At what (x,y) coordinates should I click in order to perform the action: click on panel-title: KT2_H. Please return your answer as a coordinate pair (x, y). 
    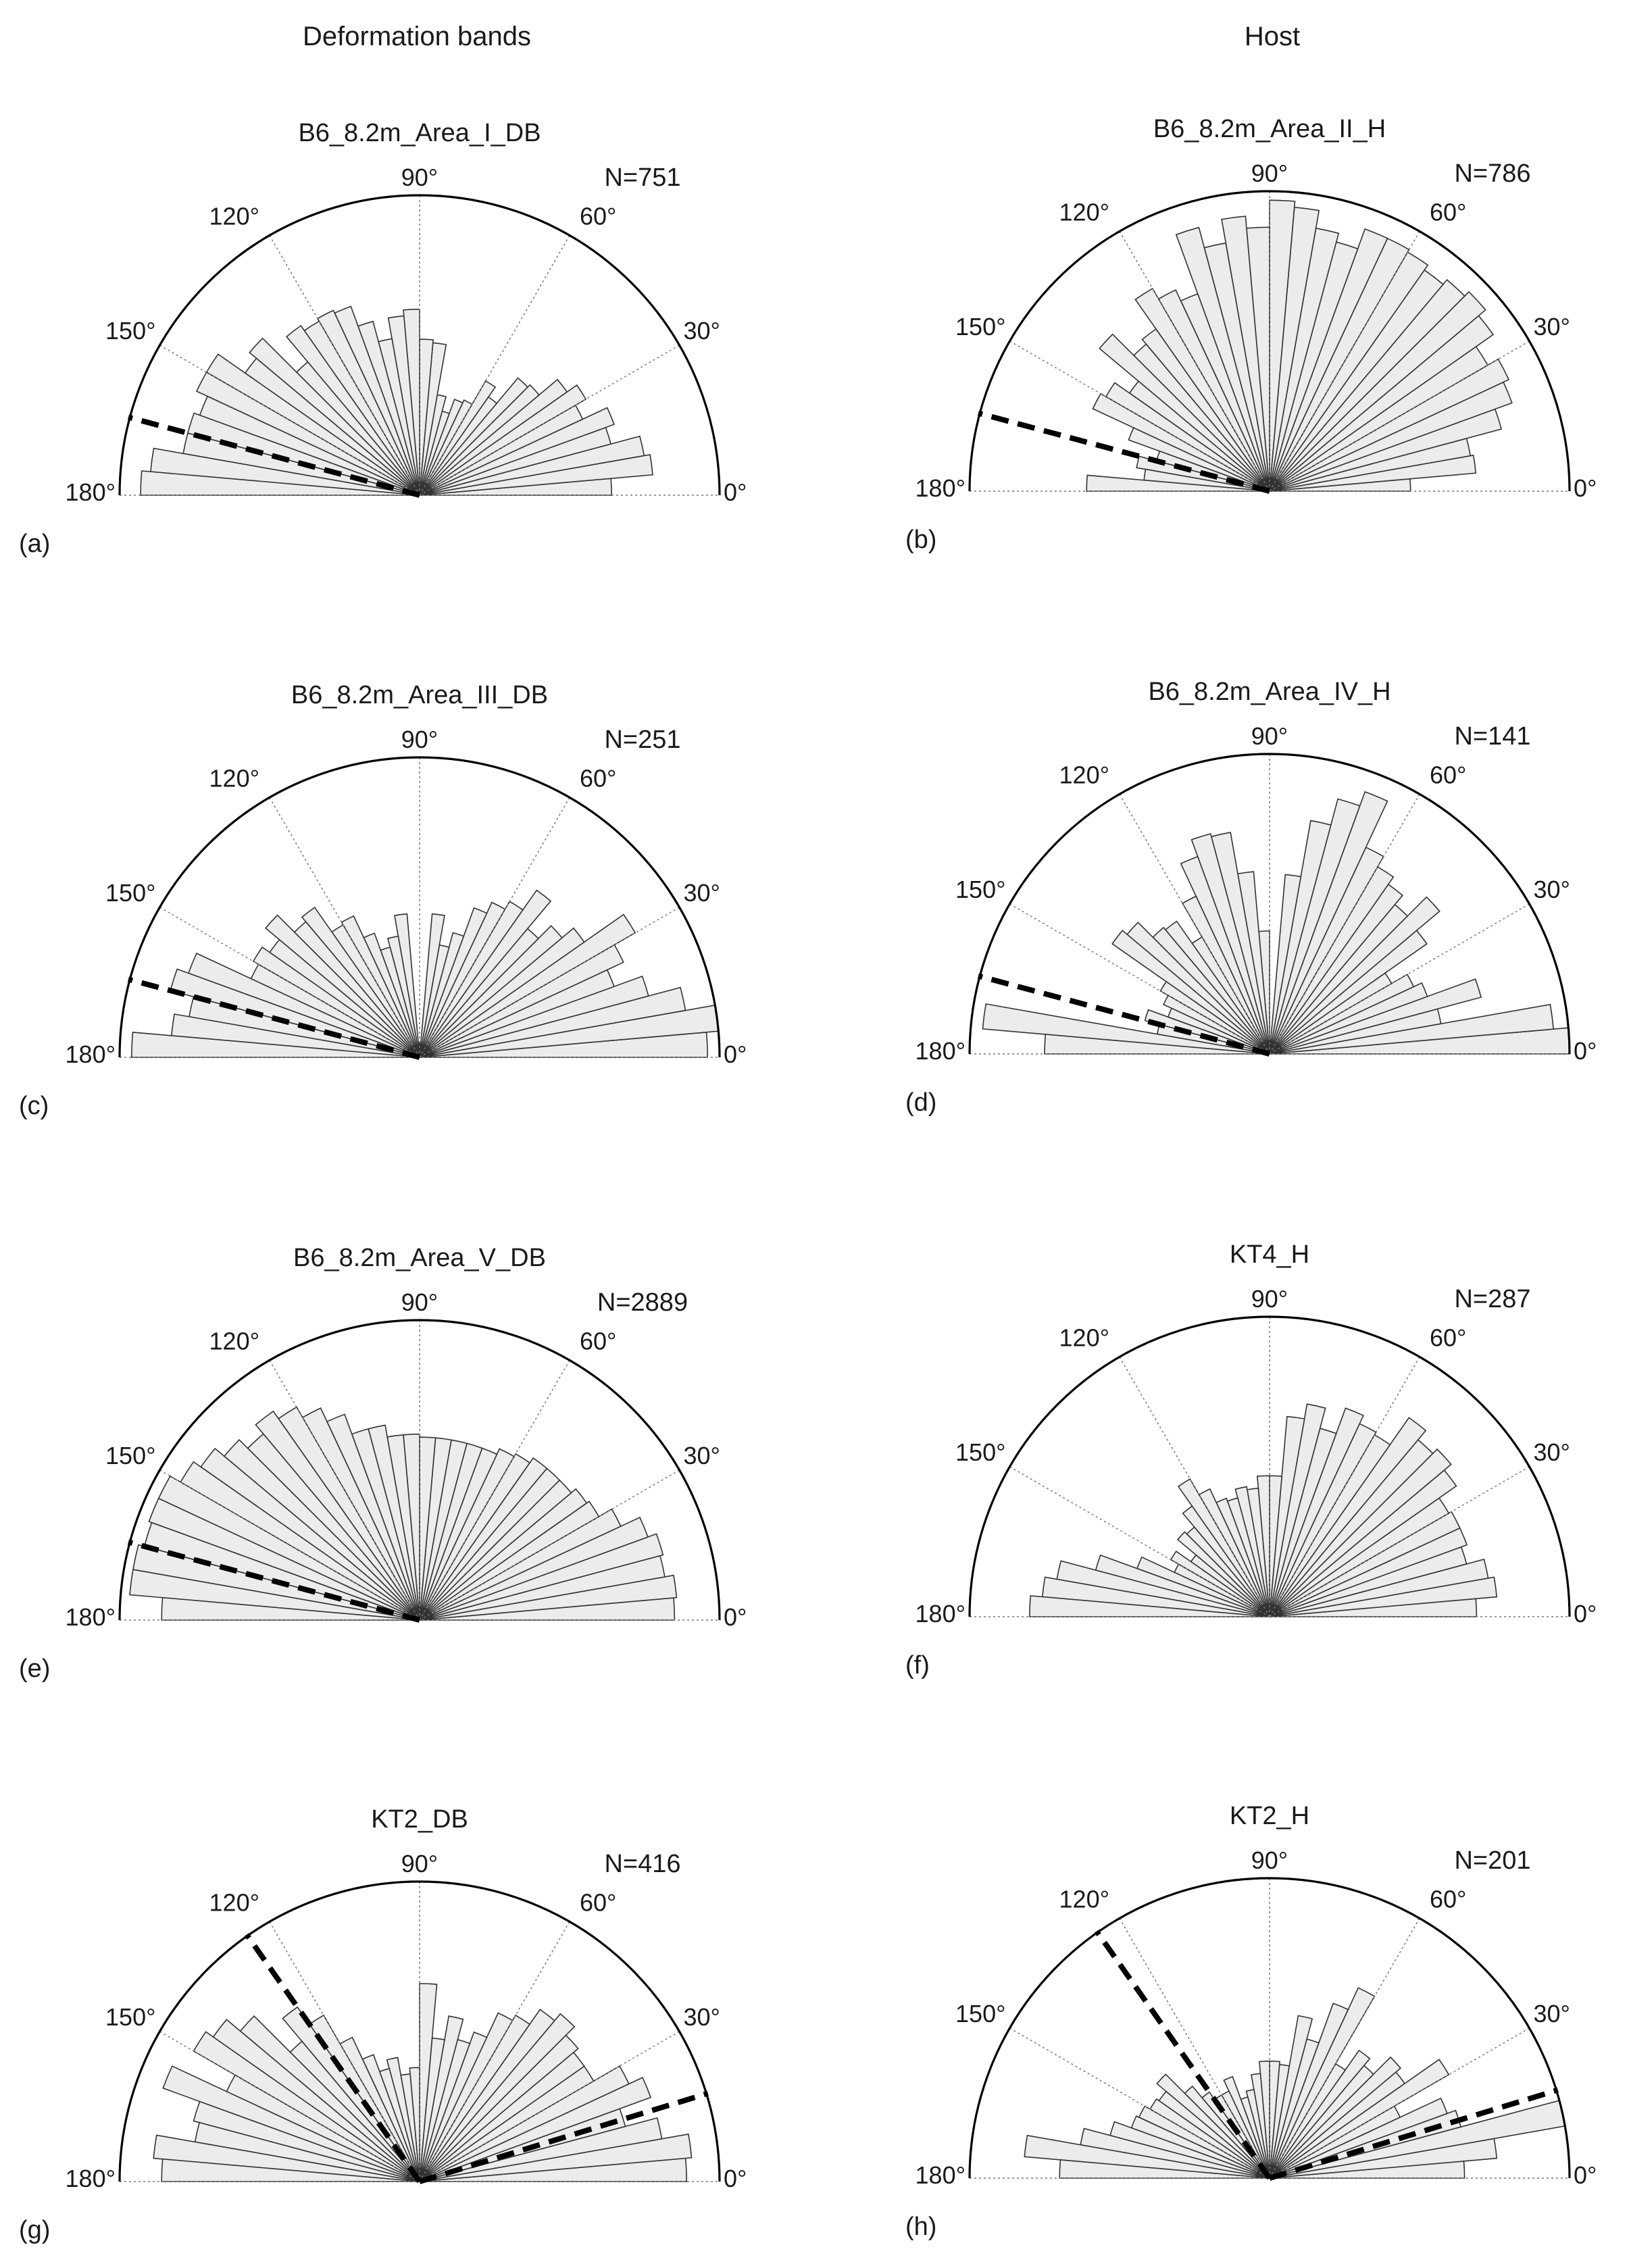
    Looking at the image, I should click on (1269, 1816).